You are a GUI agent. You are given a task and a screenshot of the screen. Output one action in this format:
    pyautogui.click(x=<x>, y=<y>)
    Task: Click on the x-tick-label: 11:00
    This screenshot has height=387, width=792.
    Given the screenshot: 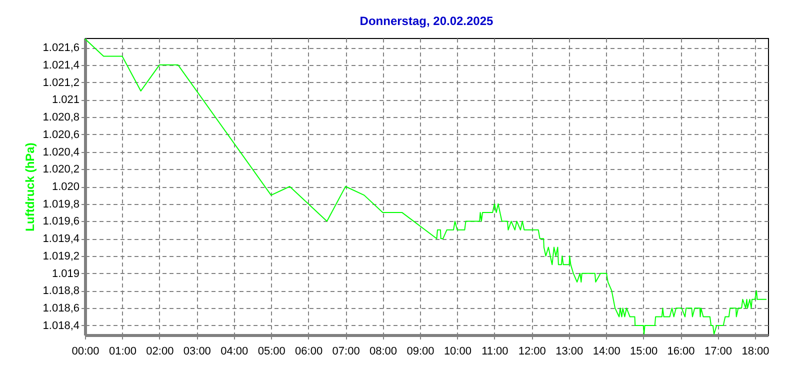 What is the action you would take?
    pyautogui.click(x=495, y=352)
    